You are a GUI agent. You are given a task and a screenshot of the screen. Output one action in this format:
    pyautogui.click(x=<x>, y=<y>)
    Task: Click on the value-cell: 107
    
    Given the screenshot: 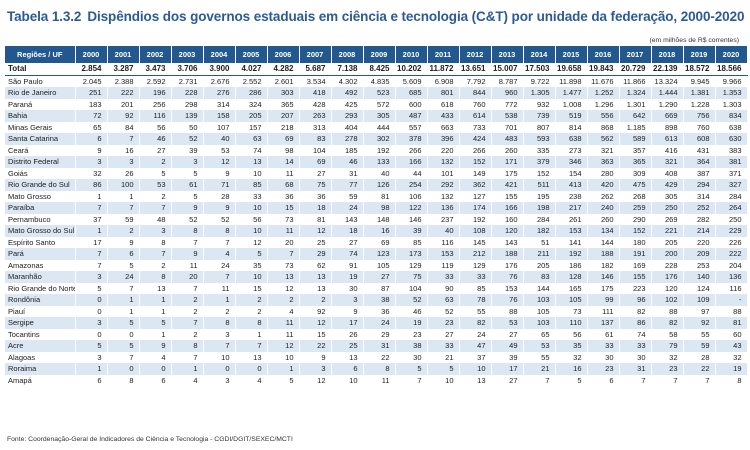 What is the action you would take?
    pyautogui.click(x=219, y=127)
    